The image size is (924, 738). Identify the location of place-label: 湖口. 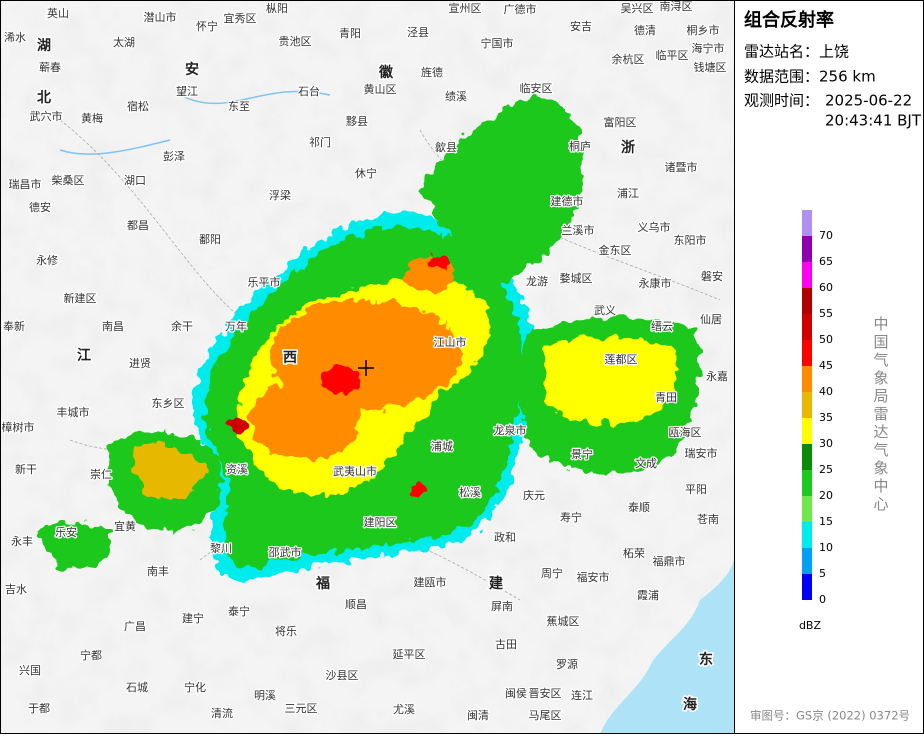
(135, 180).